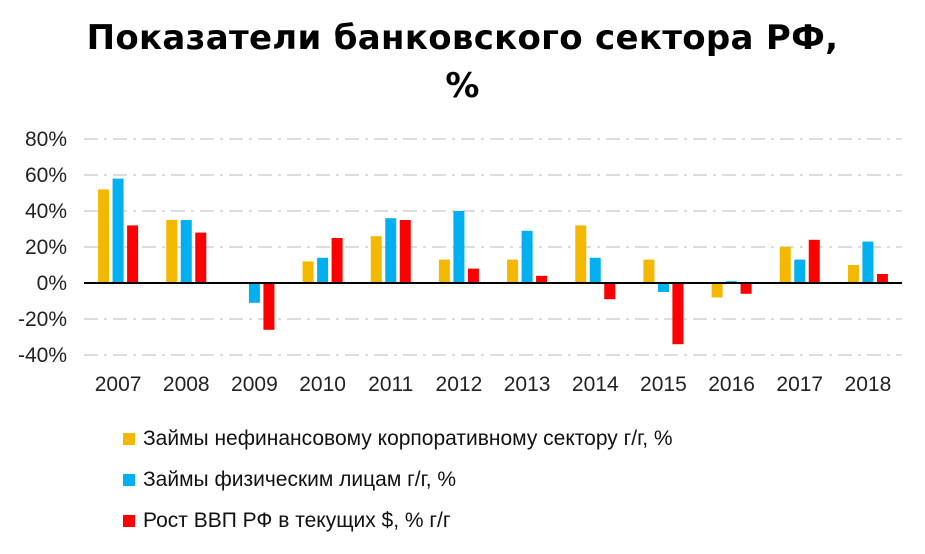 This screenshot has width=925, height=554. What do you see at coordinates (800, 271) in the screenshot?
I see `bar-retail-loans-2017` at bounding box center [800, 271].